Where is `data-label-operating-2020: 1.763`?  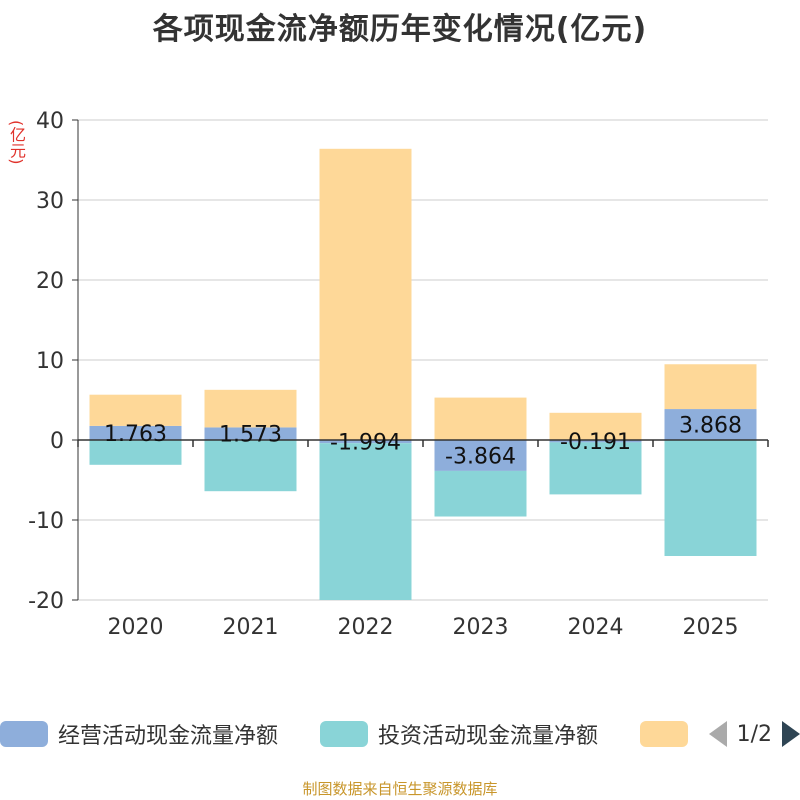
data-label-operating-2020: 1.763 is located at coordinates (135, 434).